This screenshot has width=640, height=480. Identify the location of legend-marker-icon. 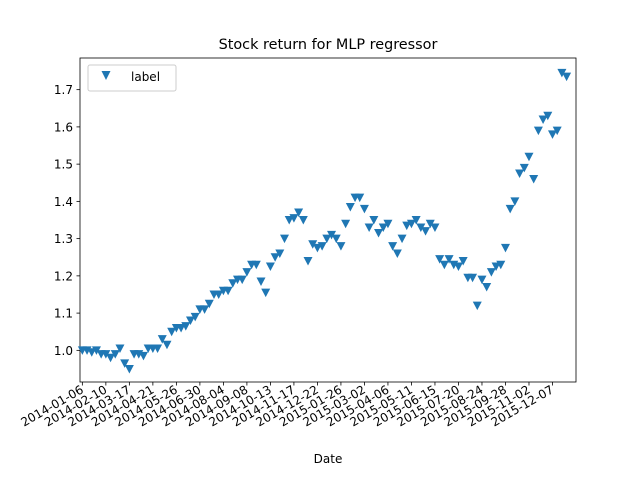
(106, 75).